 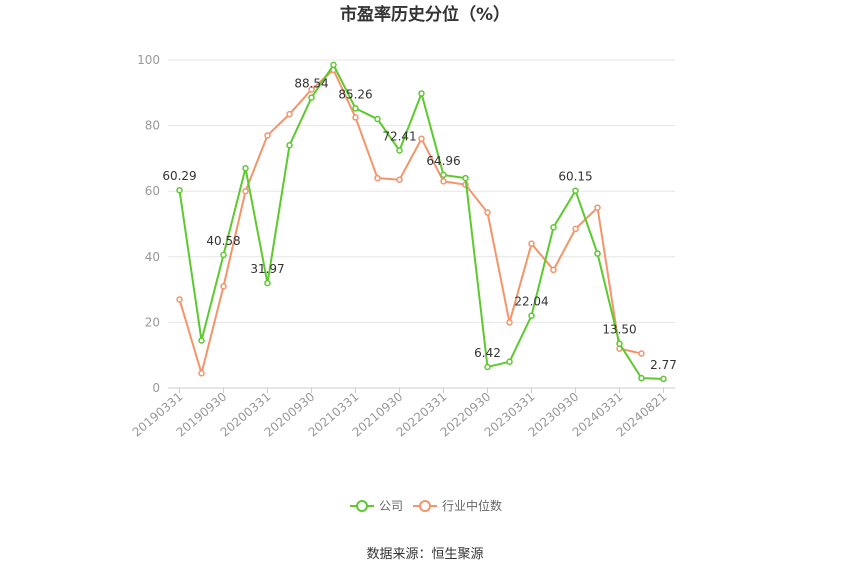 I want to click on y-tick-label: 60, so click(x=152, y=191).